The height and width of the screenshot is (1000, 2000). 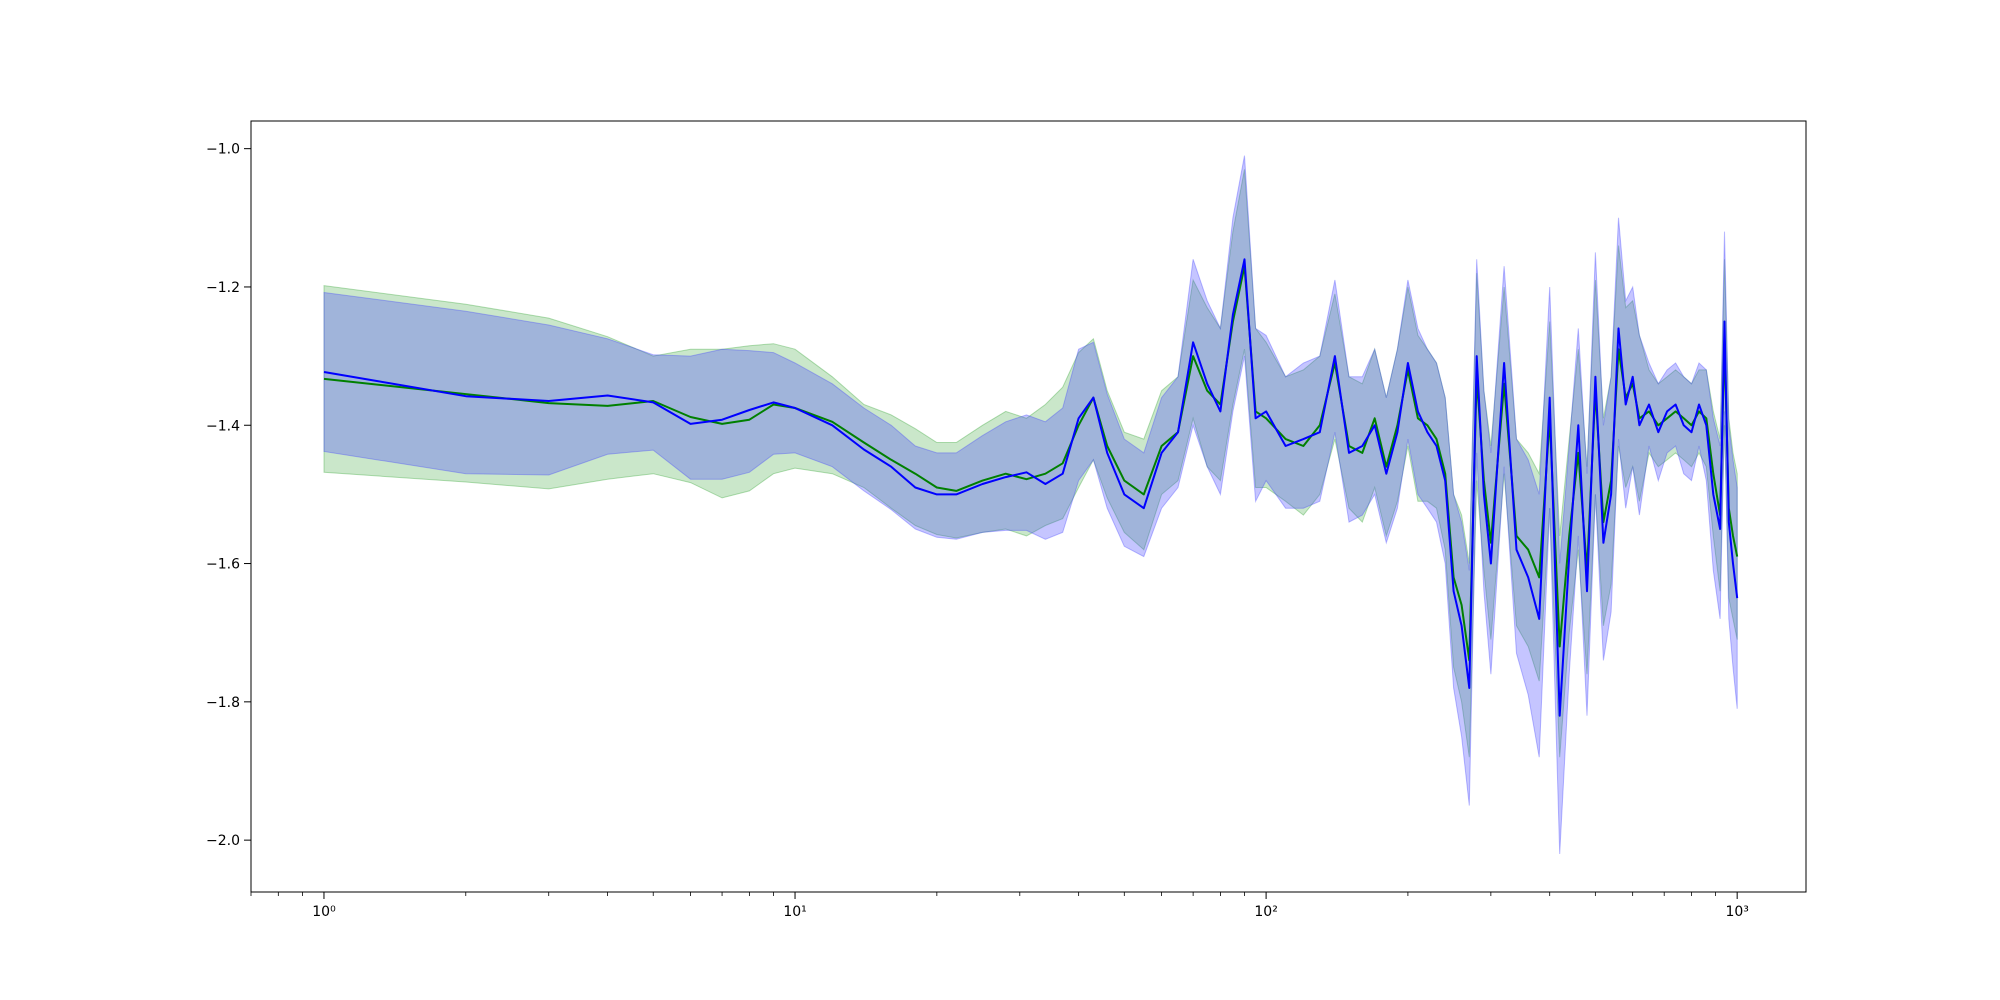 What do you see at coordinates (999, 906) in the screenshot?
I see `x-axis-ticks: 10⁰ 10¹ 10² 10³` at bounding box center [999, 906].